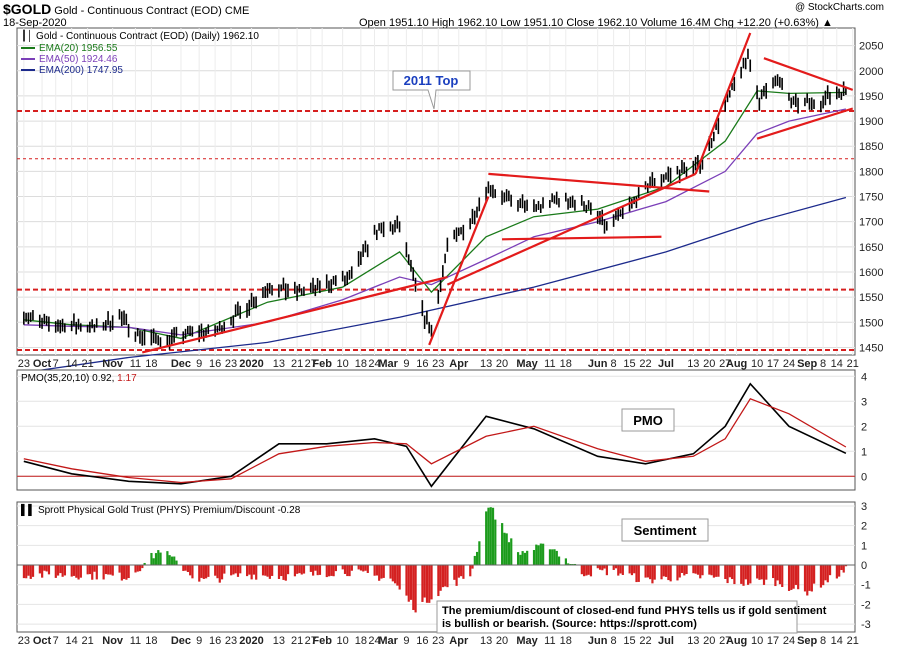 This screenshot has width=900, height=650. Describe the element at coordinates (27, 9) in the screenshot. I see `symbol: $GOLD` at that location.